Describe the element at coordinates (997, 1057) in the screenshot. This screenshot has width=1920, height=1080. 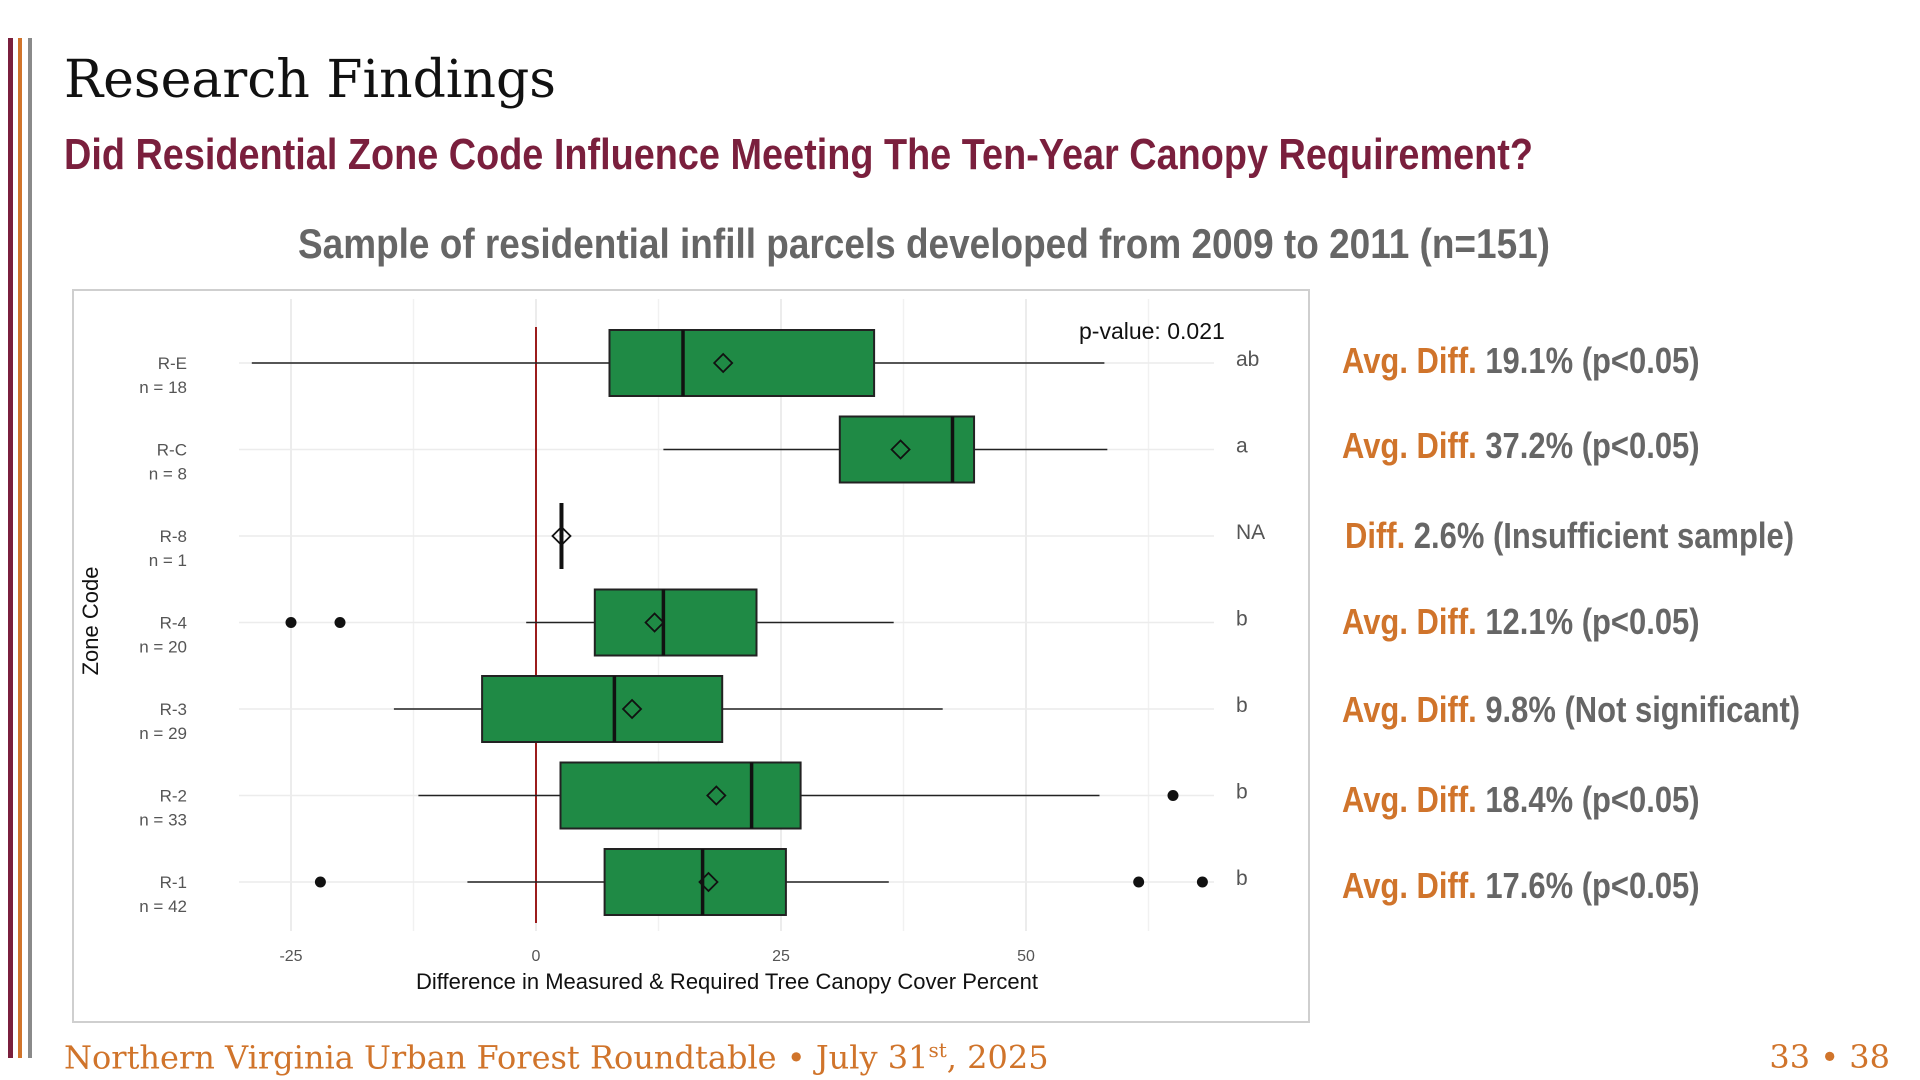
I see `footer-end: , 2025` at that location.